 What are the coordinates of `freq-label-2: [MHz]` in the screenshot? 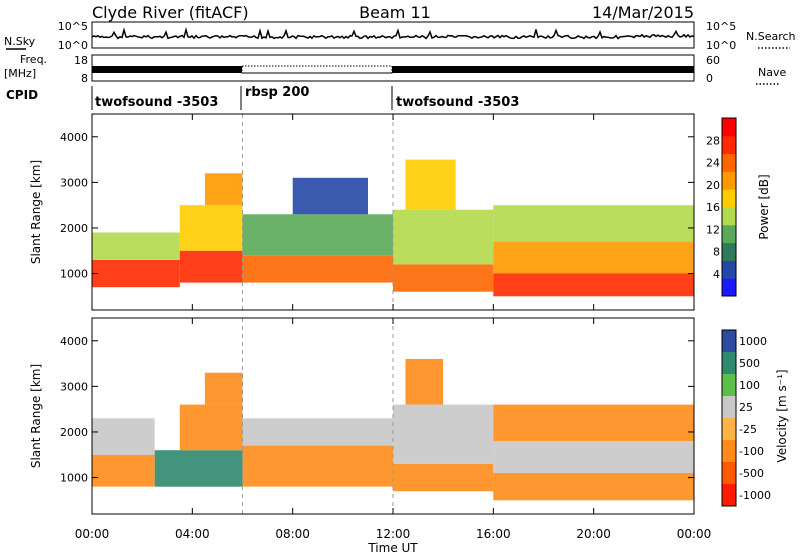 It's located at (20, 73).